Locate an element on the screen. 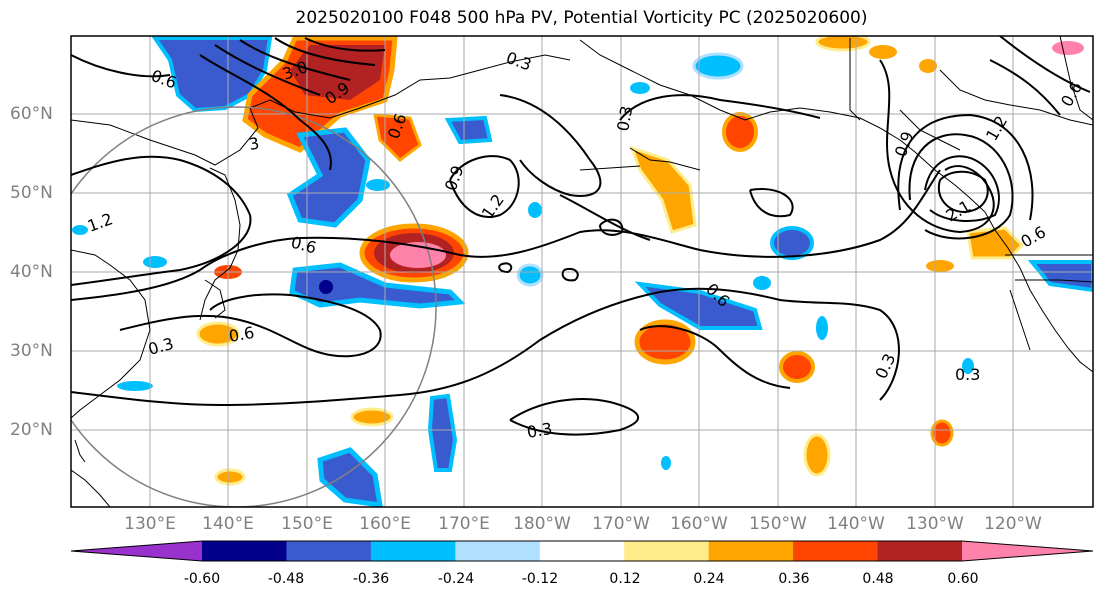  lon-label: 160°E is located at coordinates (385, 524).